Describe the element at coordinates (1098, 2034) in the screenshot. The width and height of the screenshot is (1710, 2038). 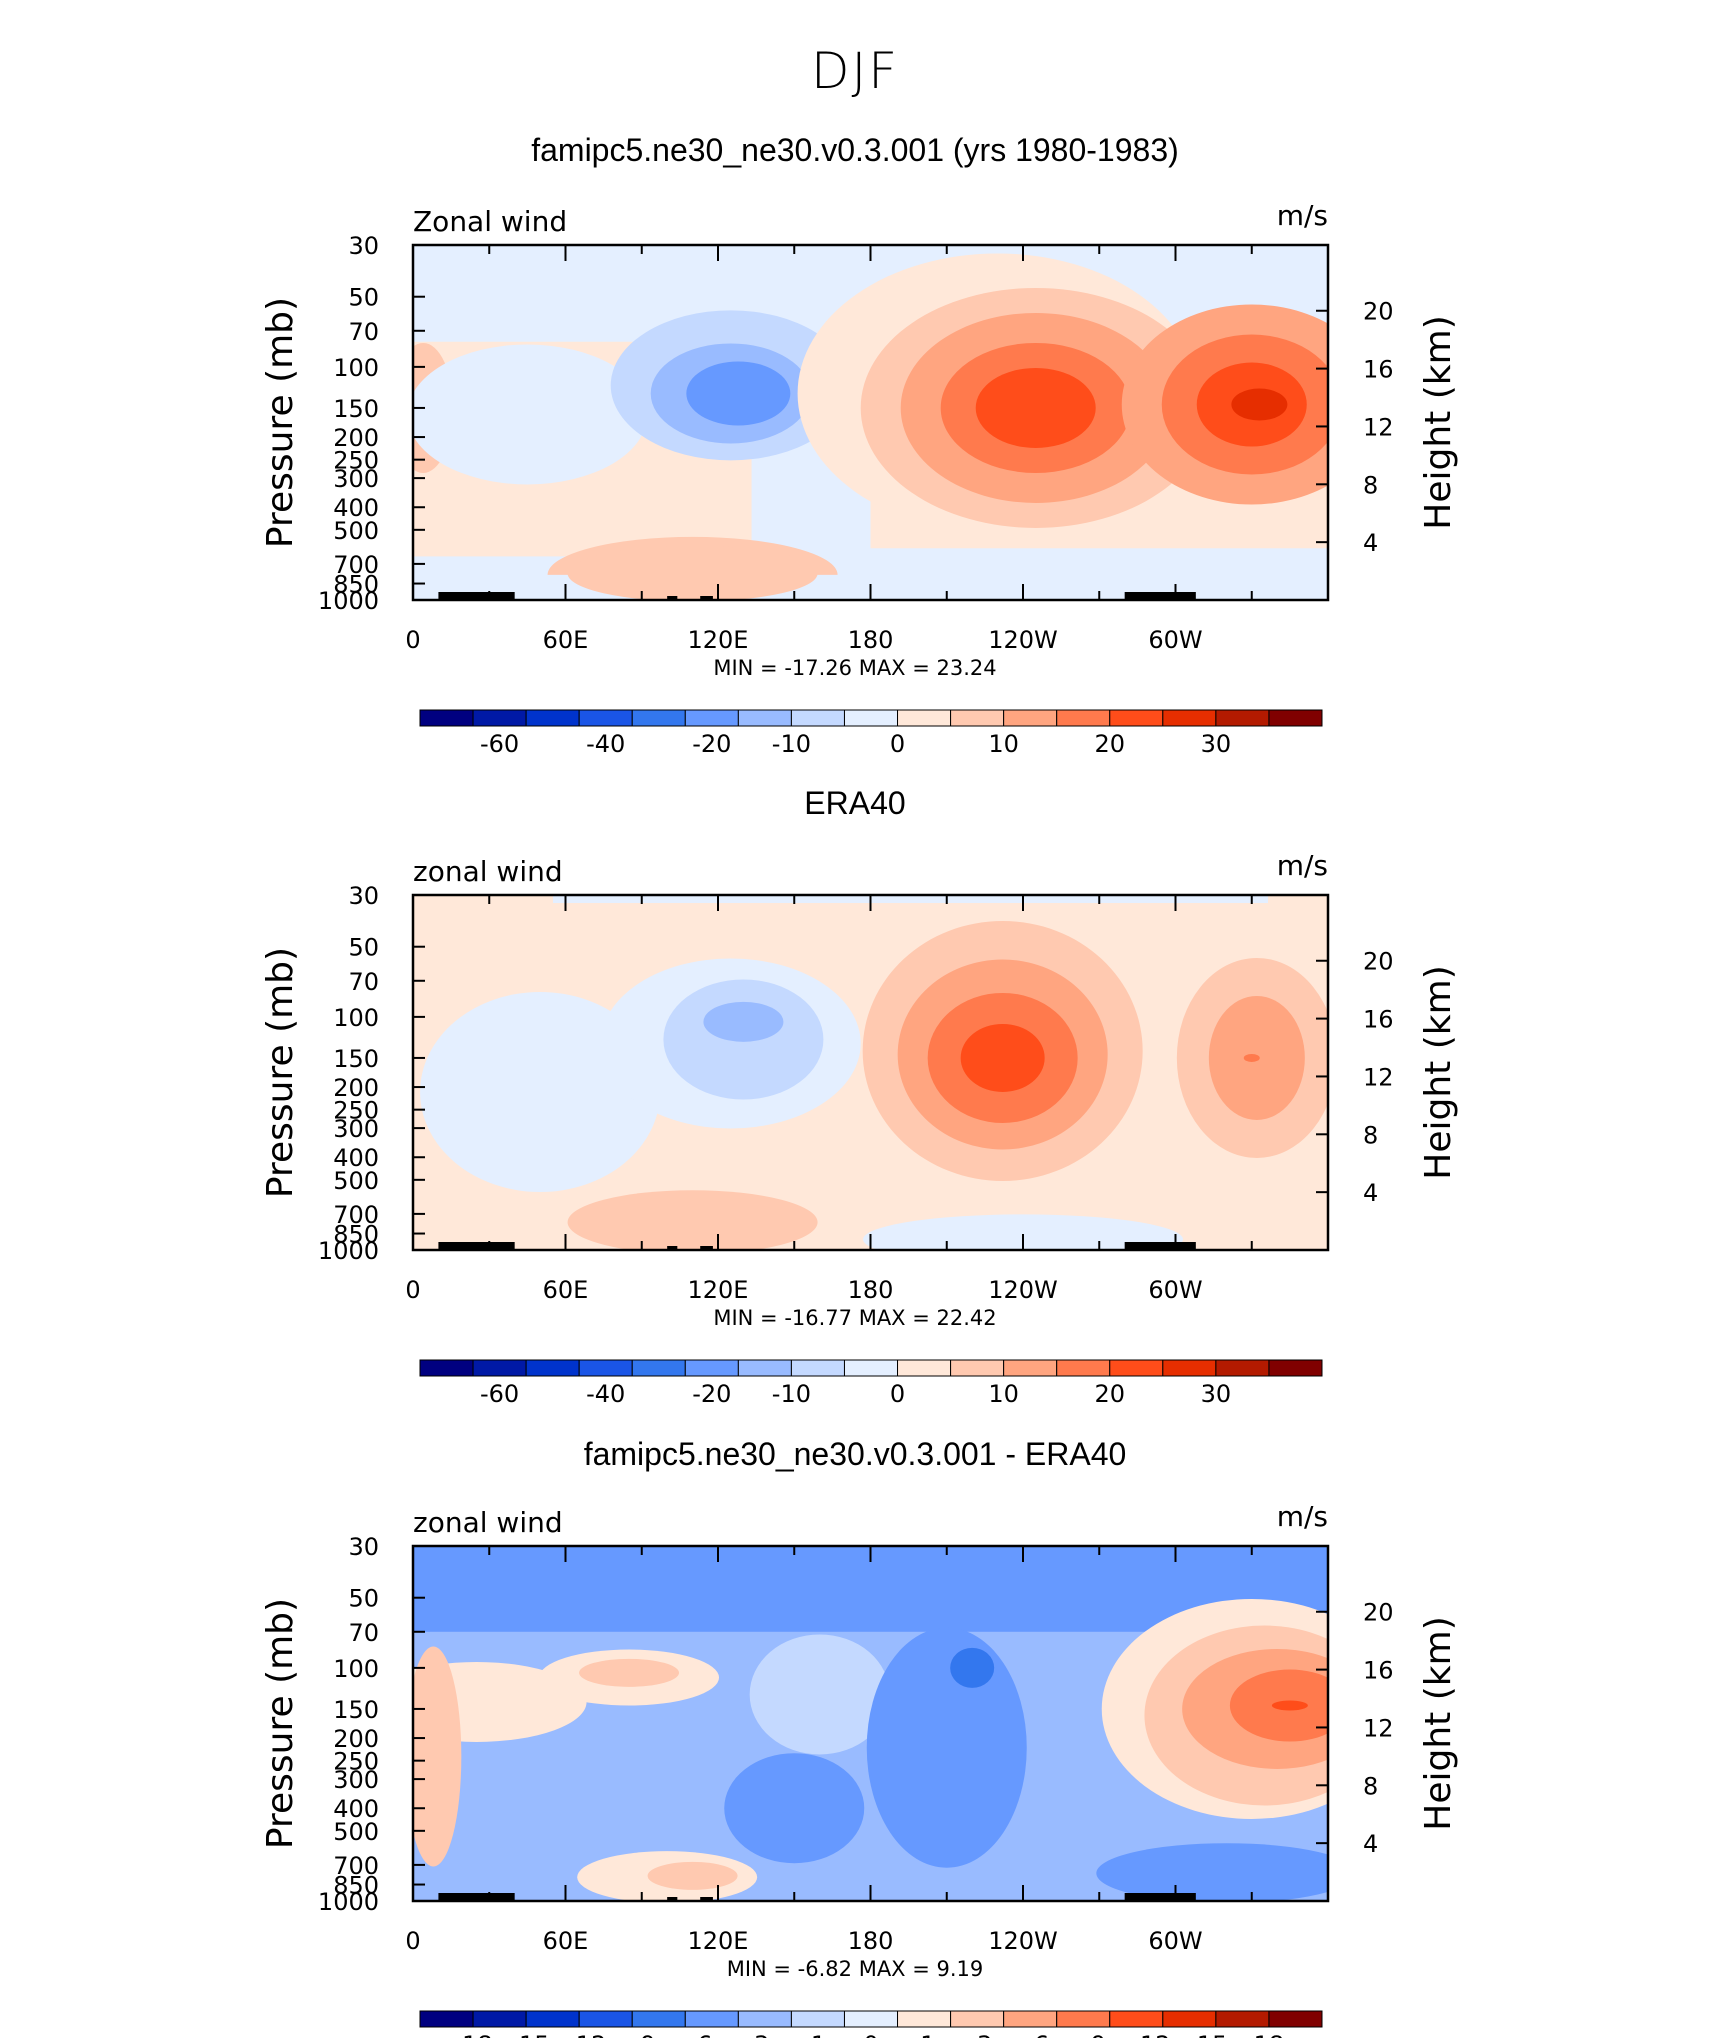
I see `colorbar-label: 9` at that location.